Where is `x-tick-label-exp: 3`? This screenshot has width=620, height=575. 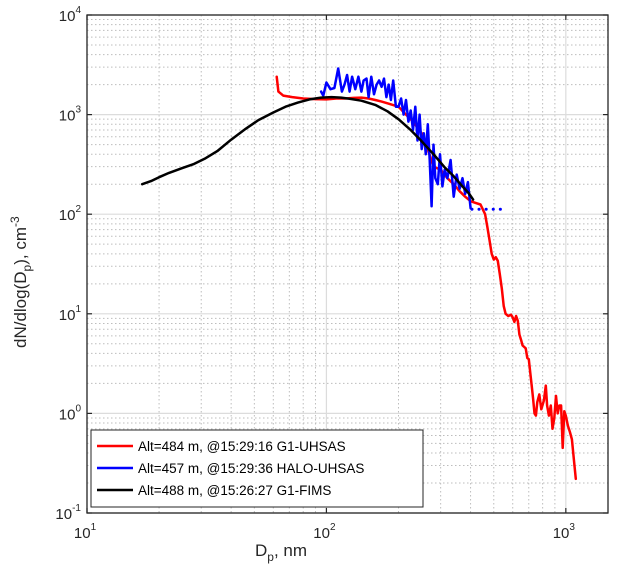
x-tick-label-exp: 3 is located at coordinates (572, 527).